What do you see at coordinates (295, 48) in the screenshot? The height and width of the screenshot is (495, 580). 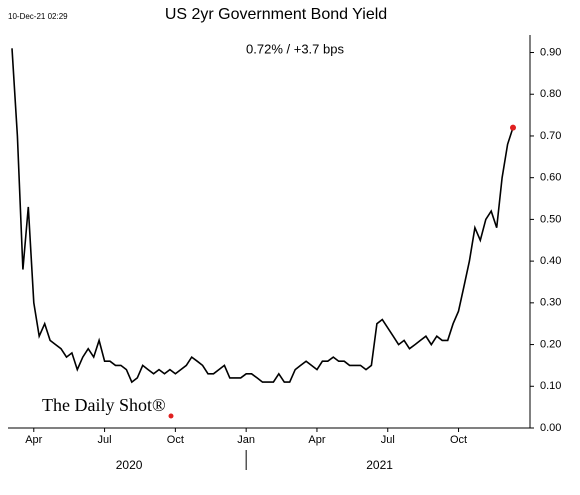 I see `chart-subtitle: 0.72% / +3.7 bps` at bounding box center [295, 48].